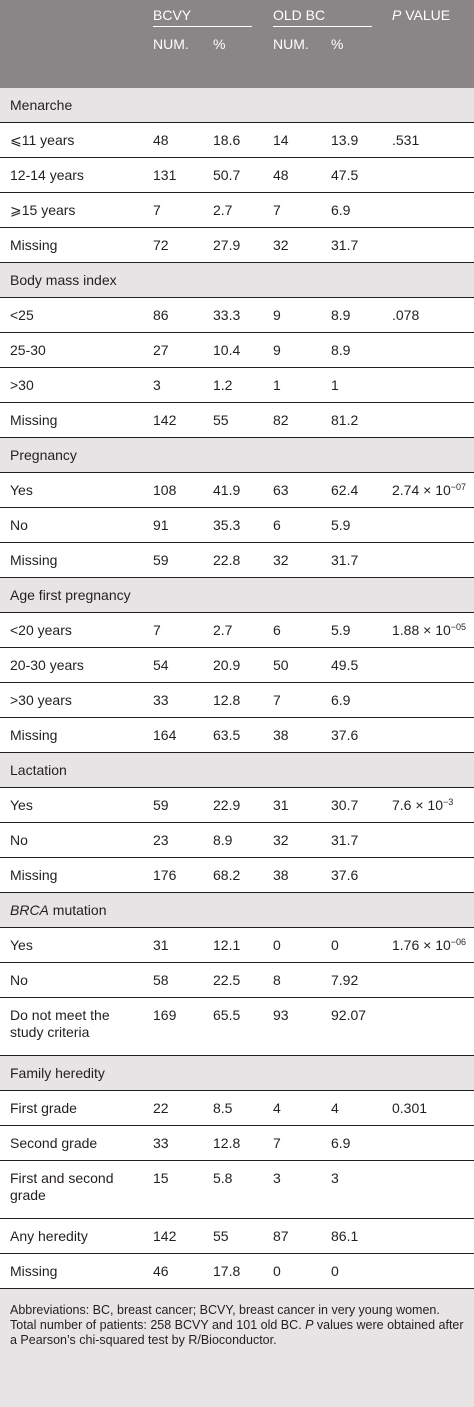 This screenshot has height=1407, width=474. I want to click on section-label: Family heredity, so click(57, 1073).